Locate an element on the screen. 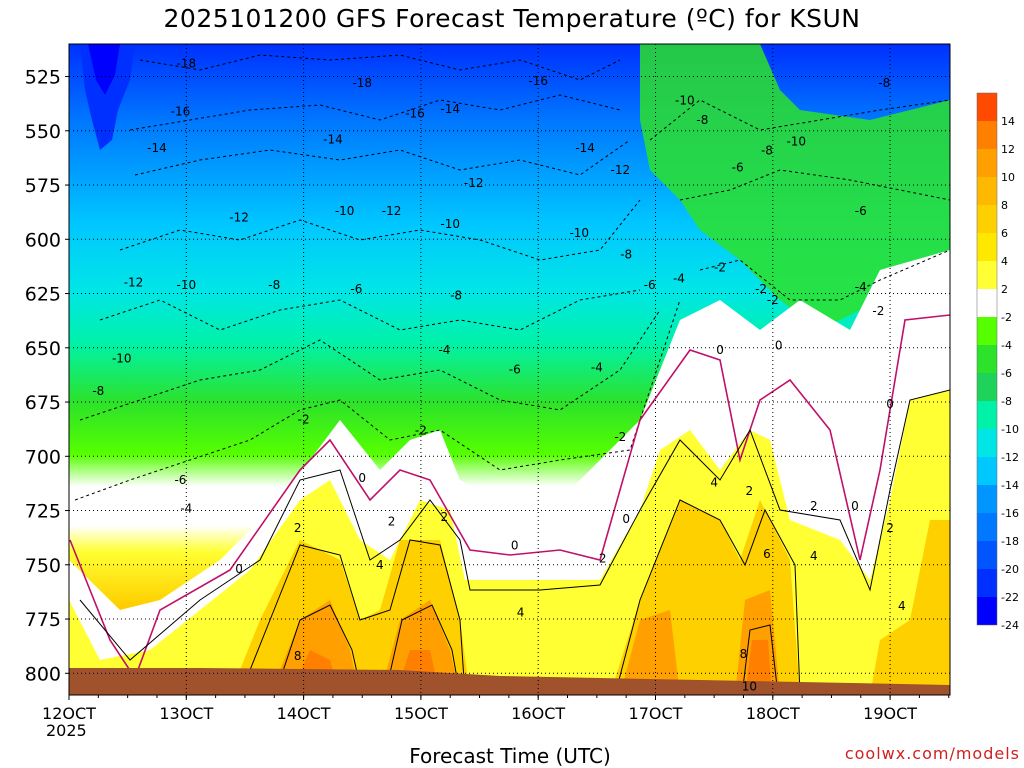 This screenshot has width=1024, height=768. colorbar-label: -8 is located at coordinates (1006, 401).